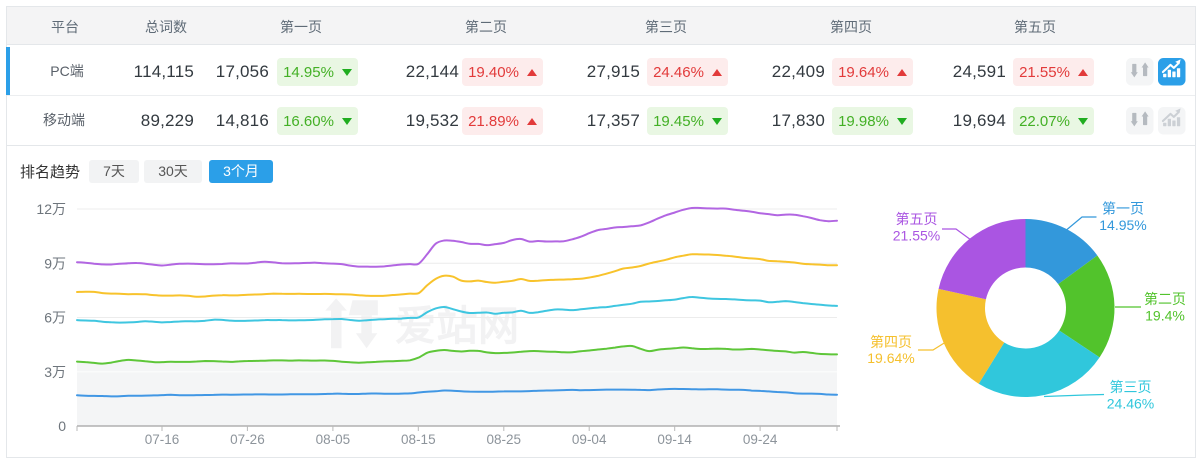  Describe the element at coordinates (917, 219) in the screenshot. I see `svg-text: 第五页` at that location.